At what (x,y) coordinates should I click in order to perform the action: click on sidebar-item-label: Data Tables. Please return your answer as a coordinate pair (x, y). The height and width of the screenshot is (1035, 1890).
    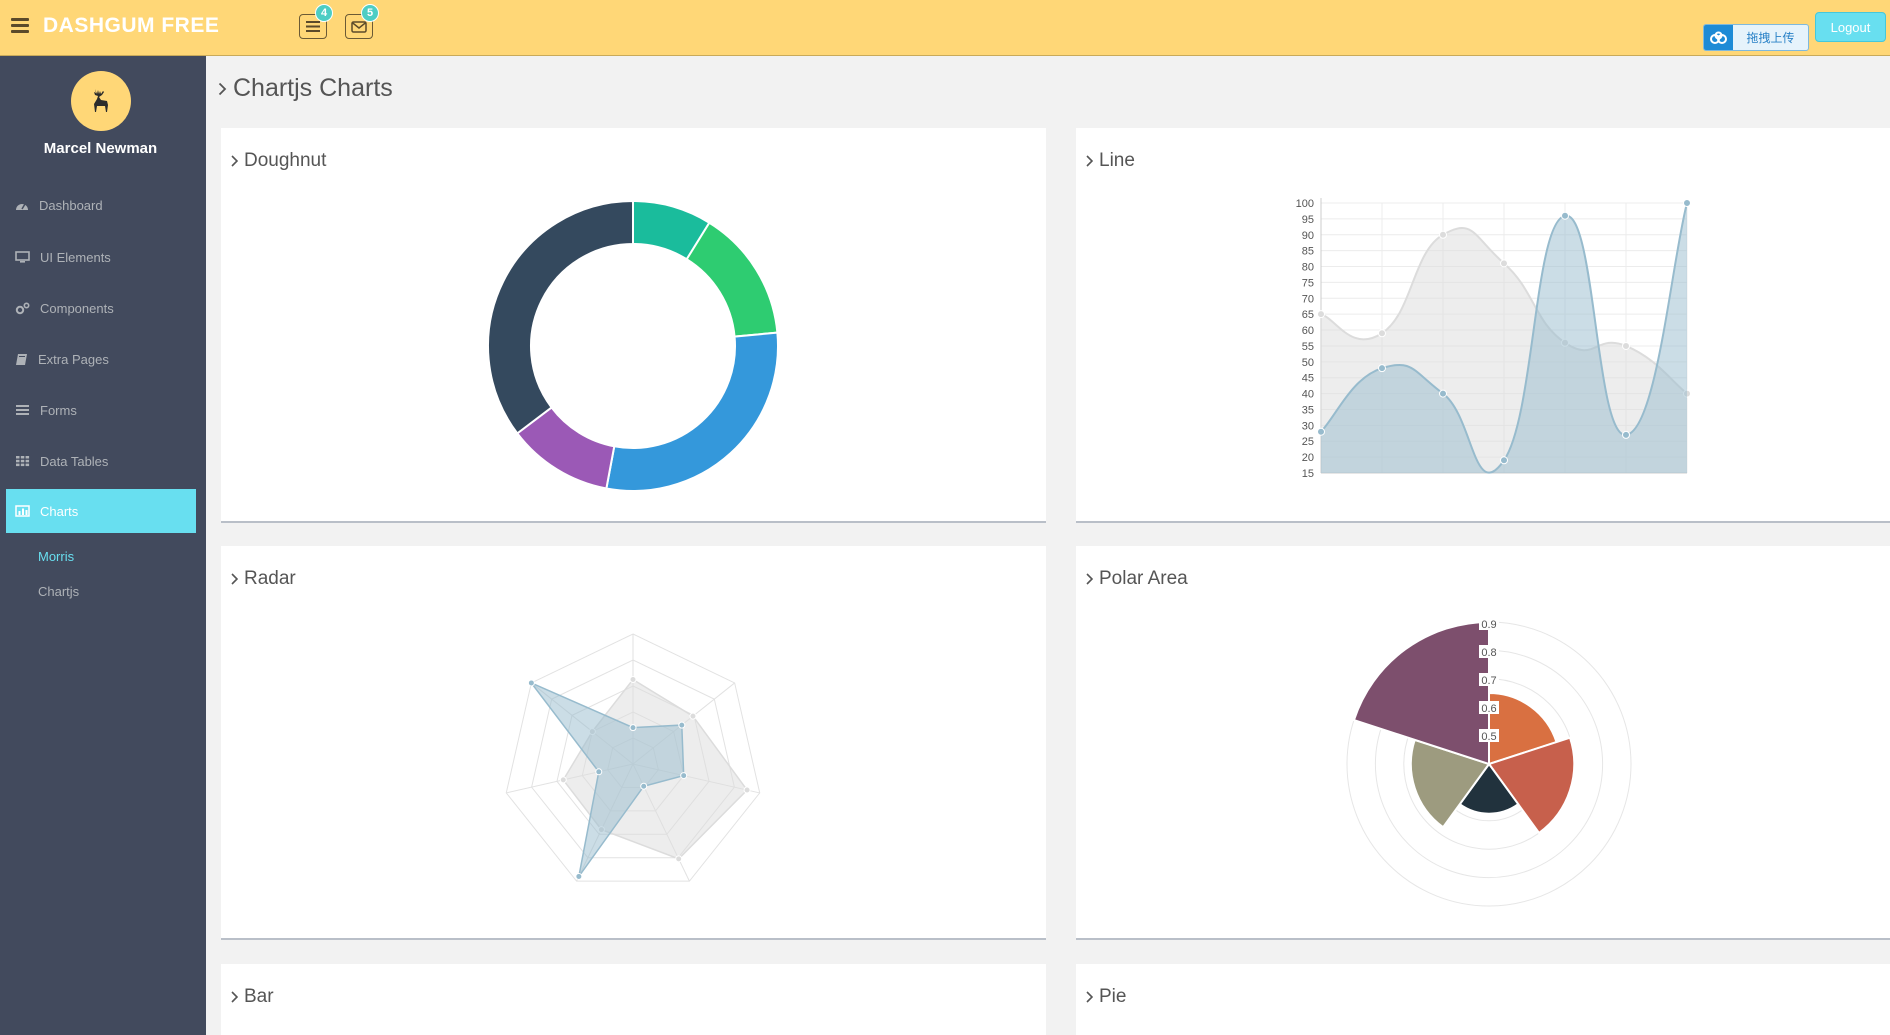
    Looking at the image, I should click on (74, 461).